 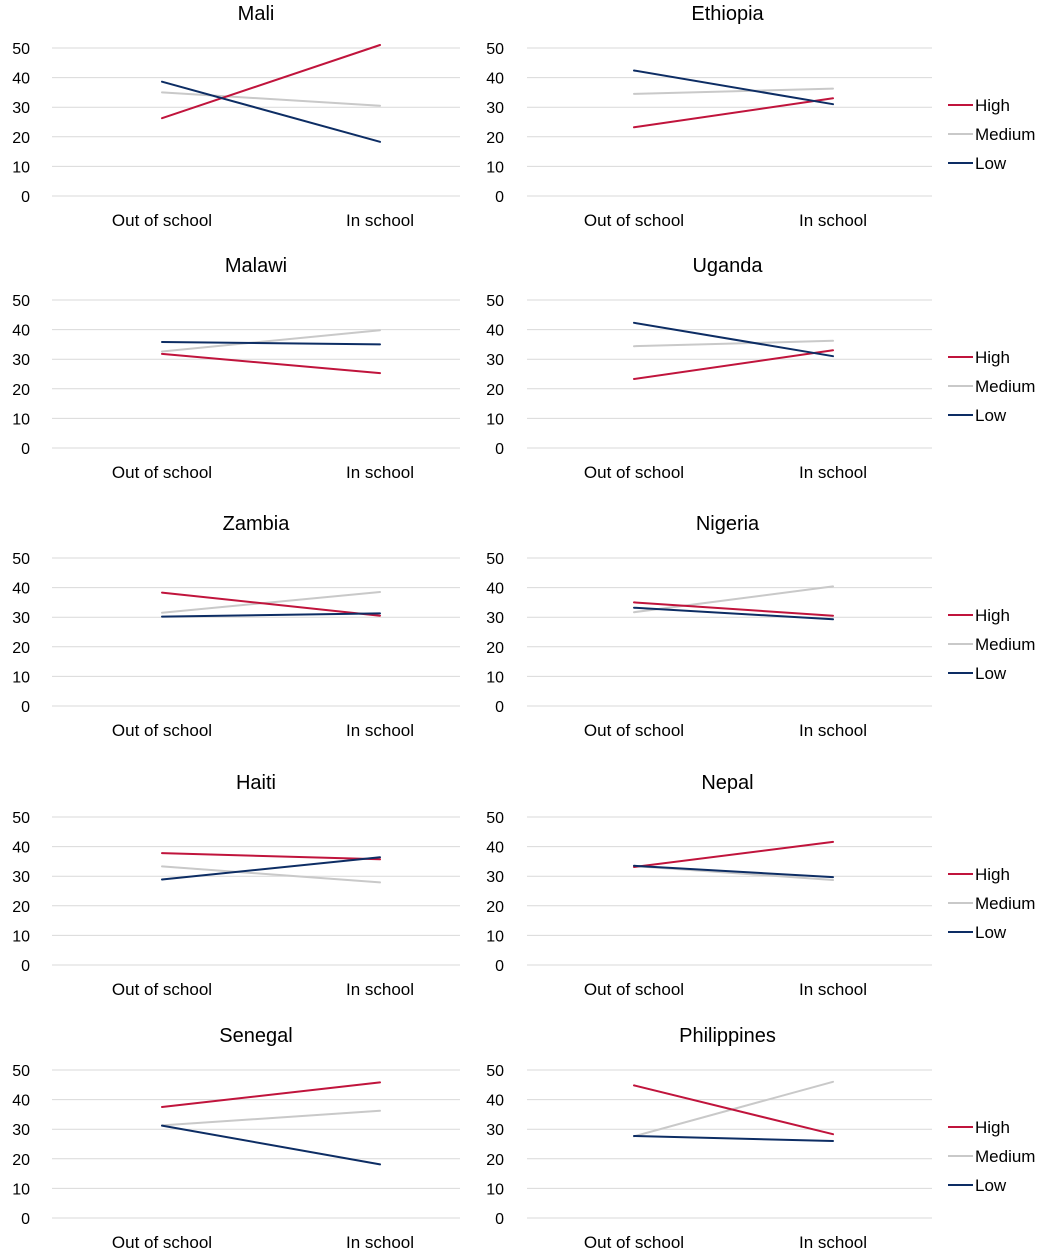 I want to click on panel-malawi: Malawi 0 10 20 30 40 50 Out of school In school, so click(x=236, y=368).